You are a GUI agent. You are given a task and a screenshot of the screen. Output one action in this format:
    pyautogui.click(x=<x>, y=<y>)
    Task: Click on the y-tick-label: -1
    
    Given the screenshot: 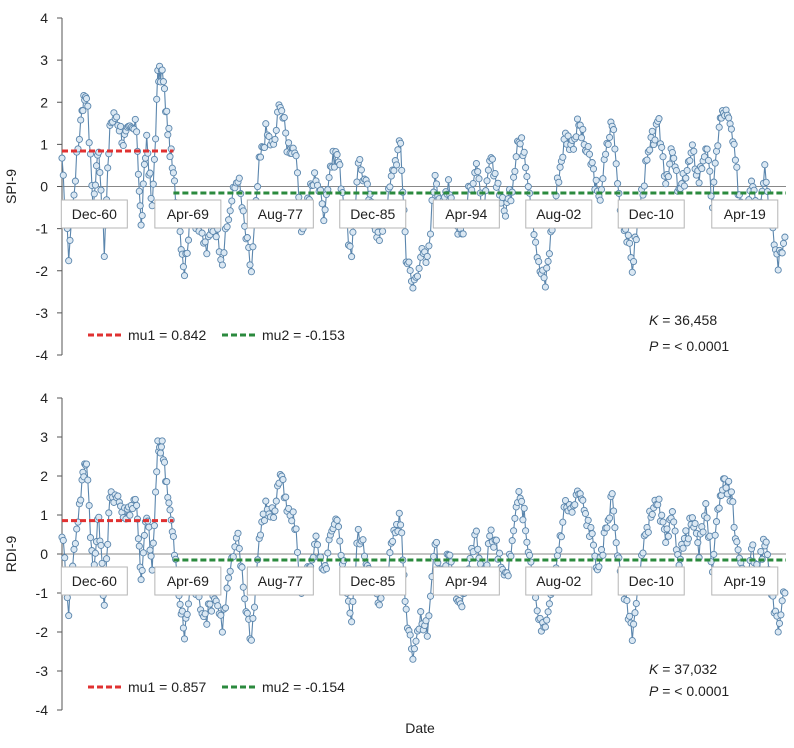 What is the action you would take?
    pyautogui.click(x=42, y=593)
    